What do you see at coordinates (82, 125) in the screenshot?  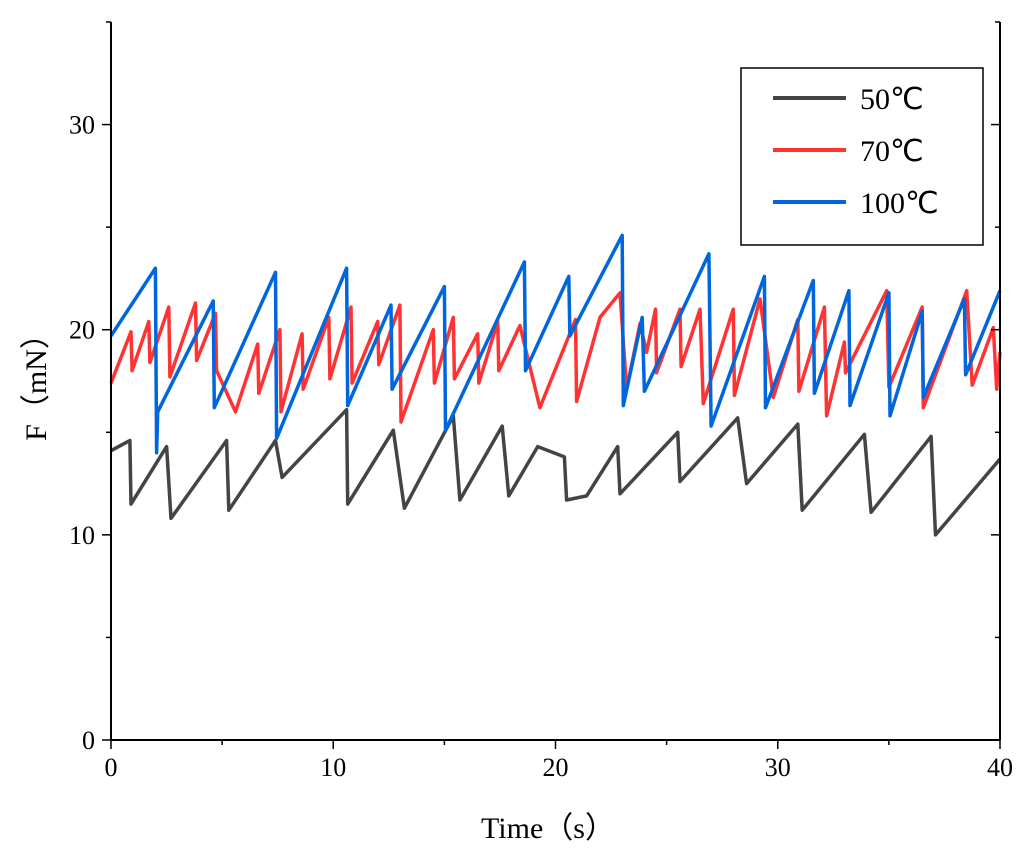 I see `y-tick-label: 30` at bounding box center [82, 125].